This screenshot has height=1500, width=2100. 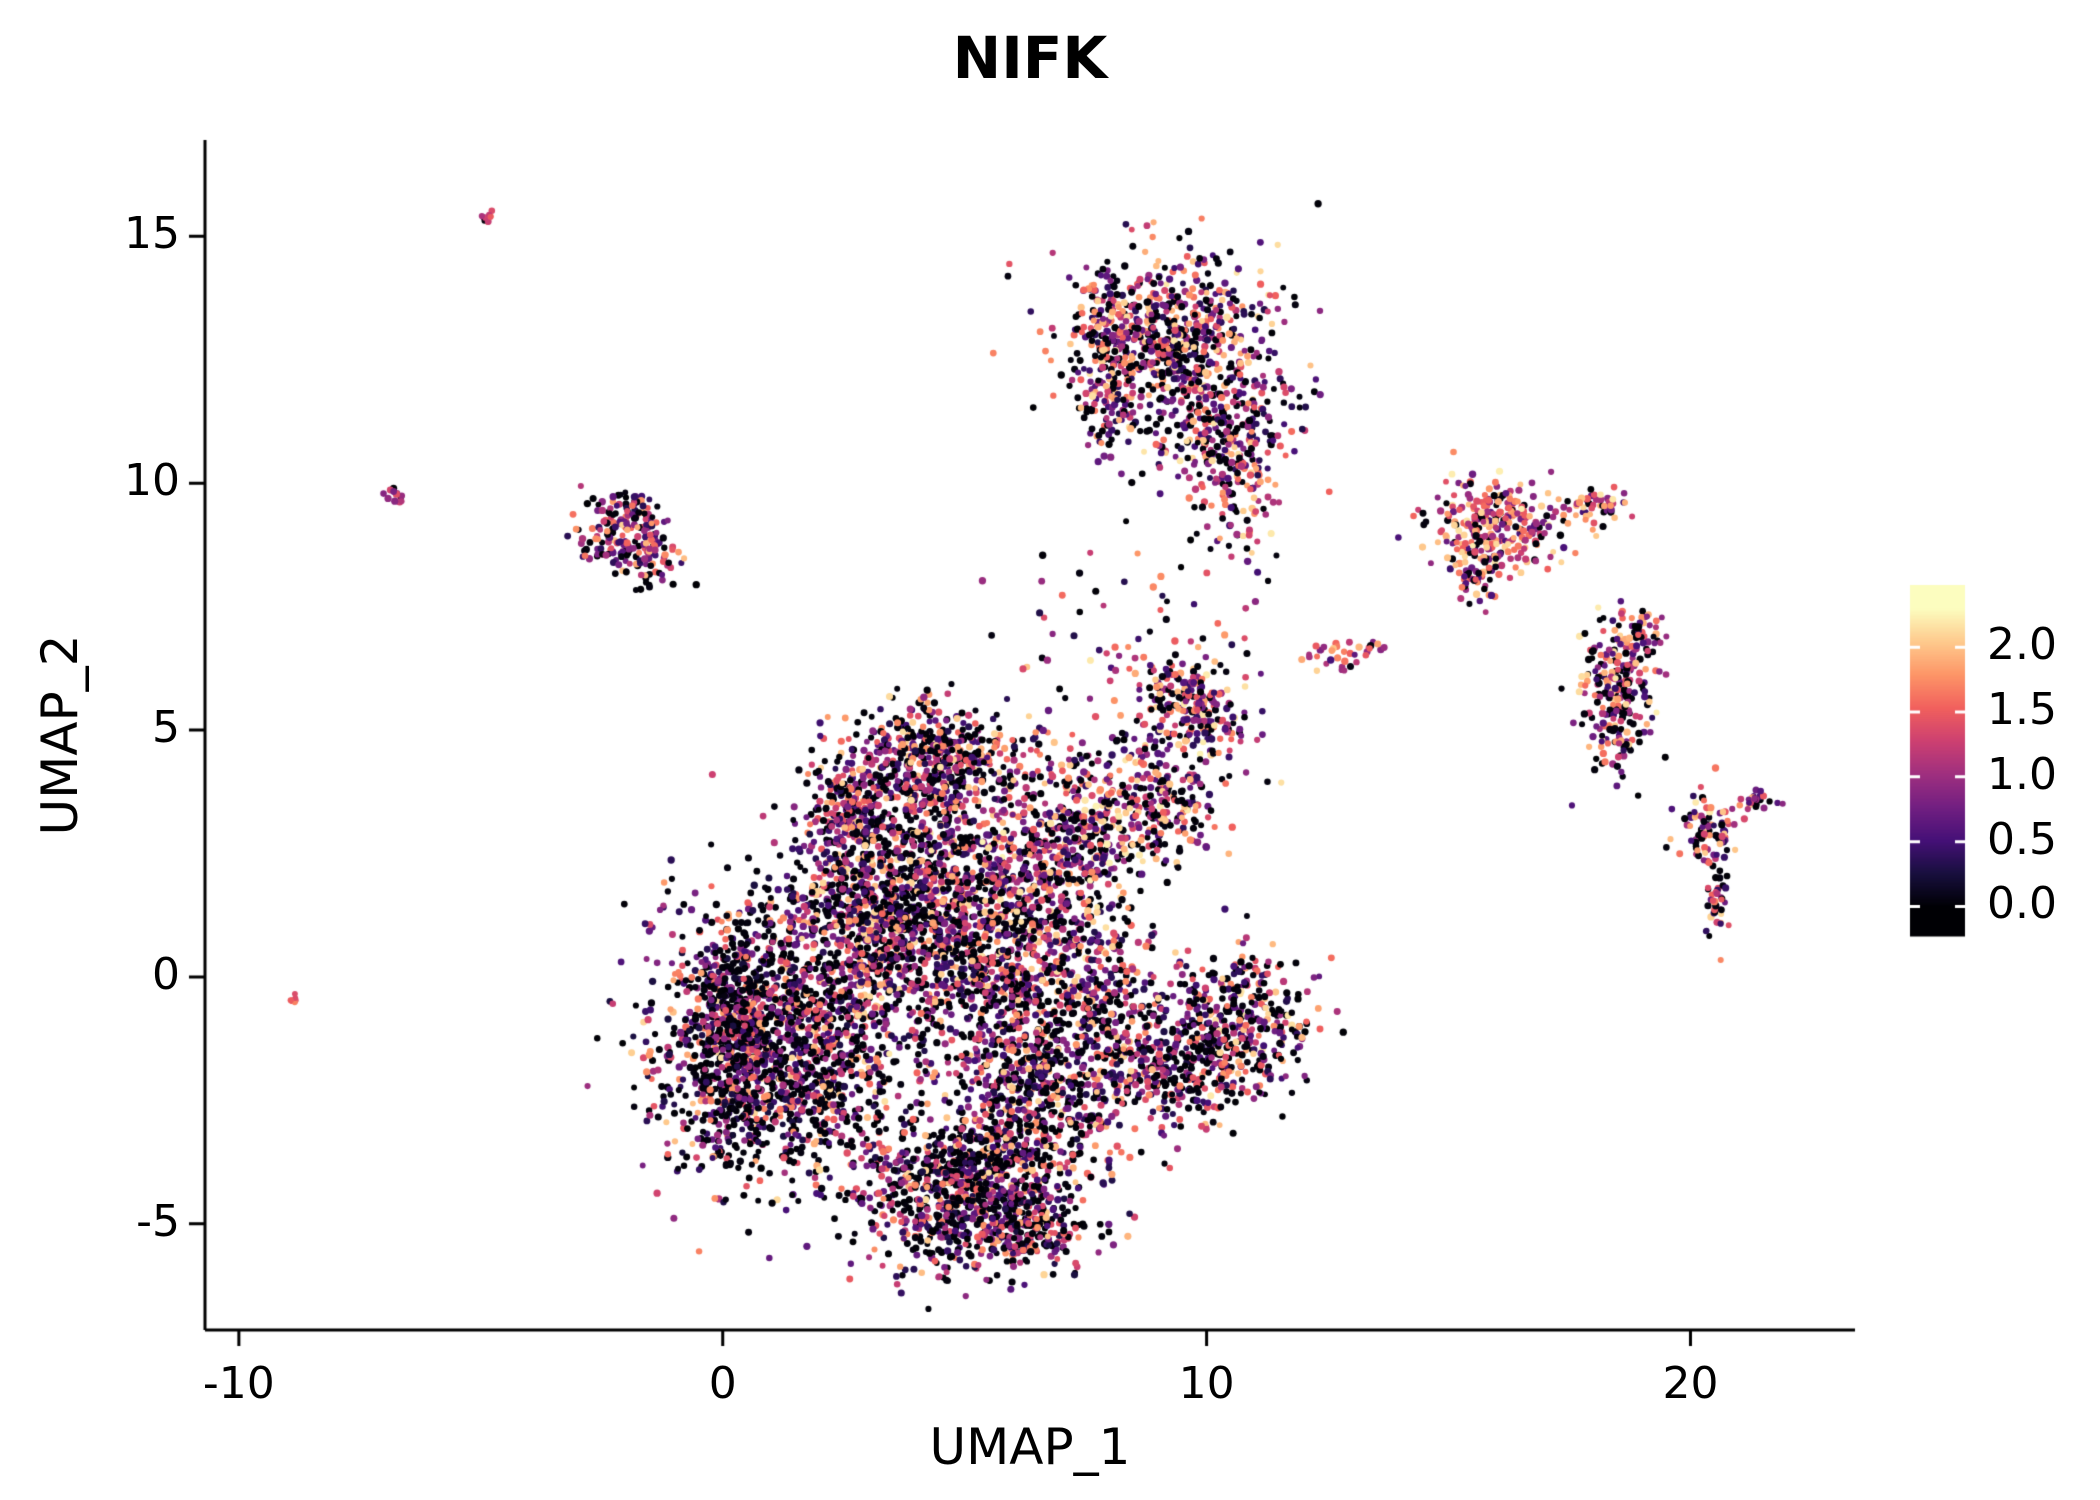 I want to click on y-tick-label: -5, so click(x=158, y=1221).